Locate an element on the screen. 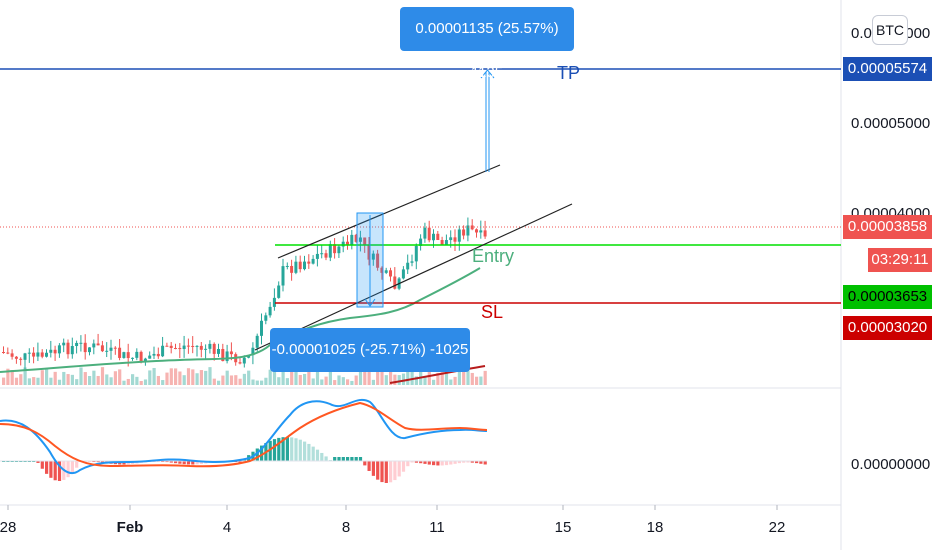 The width and height of the screenshot is (932, 550). date-axis-label: 8 is located at coordinates (346, 527).